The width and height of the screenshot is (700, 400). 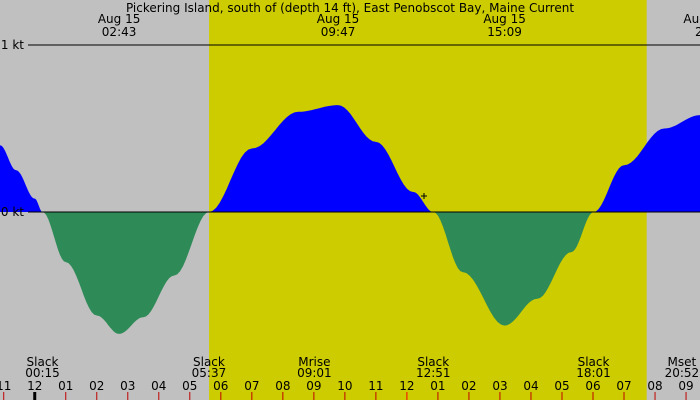 I want to click on x-tick-label: 10, so click(x=344, y=386).